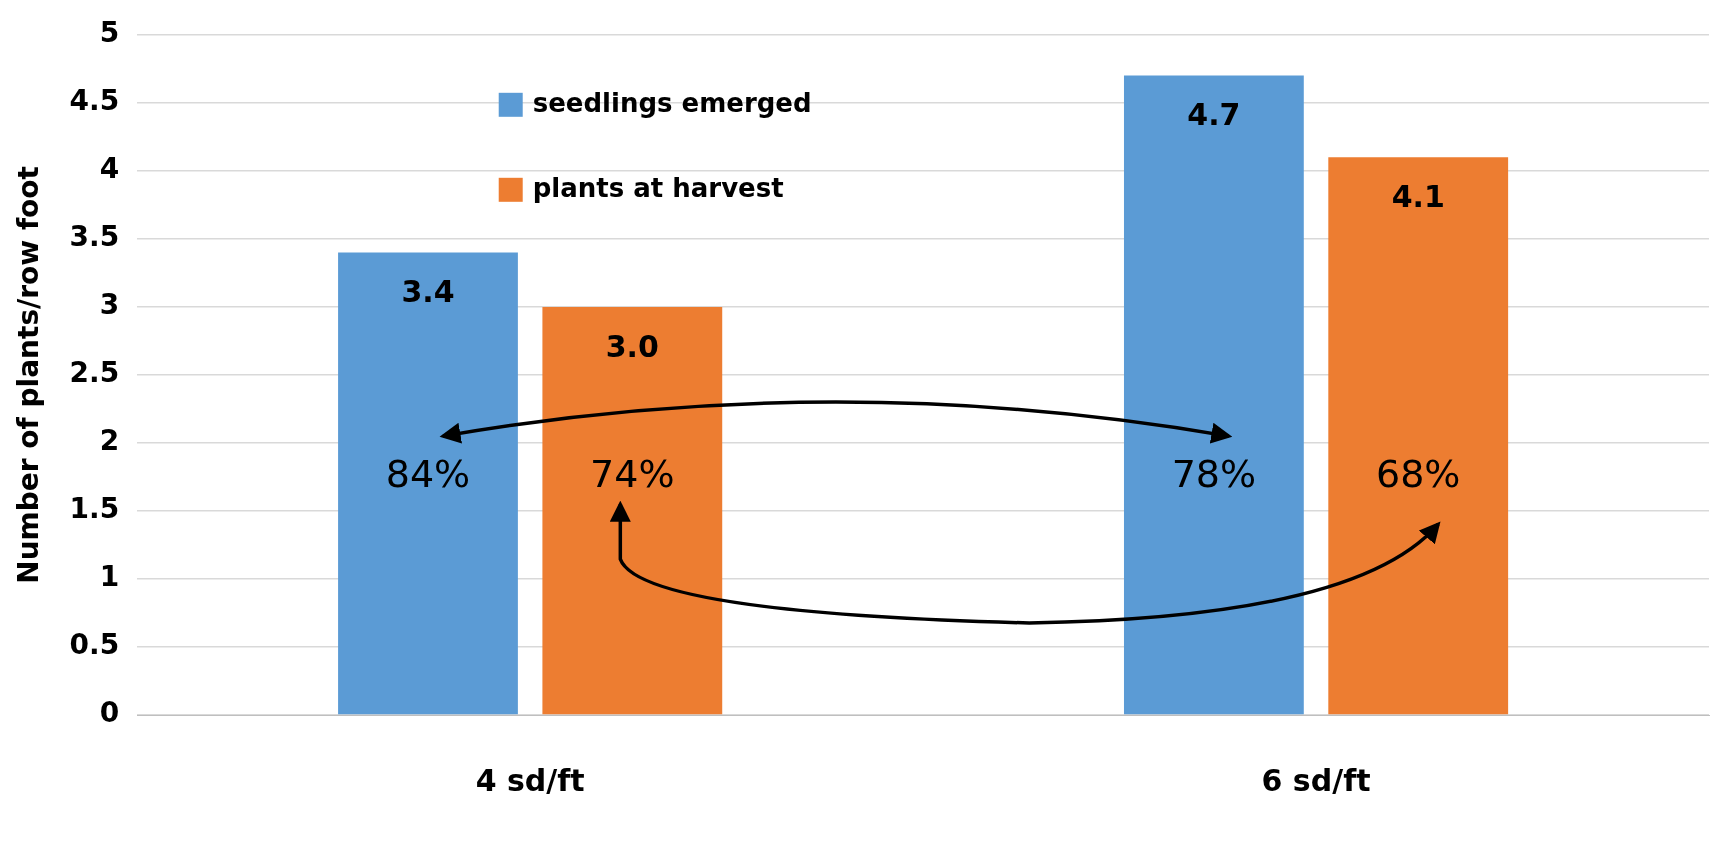 The height and width of the screenshot is (861, 1729). Describe the element at coordinates (1316, 780) in the screenshot. I see `x-tick-label: 6 sd/ft` at that location.